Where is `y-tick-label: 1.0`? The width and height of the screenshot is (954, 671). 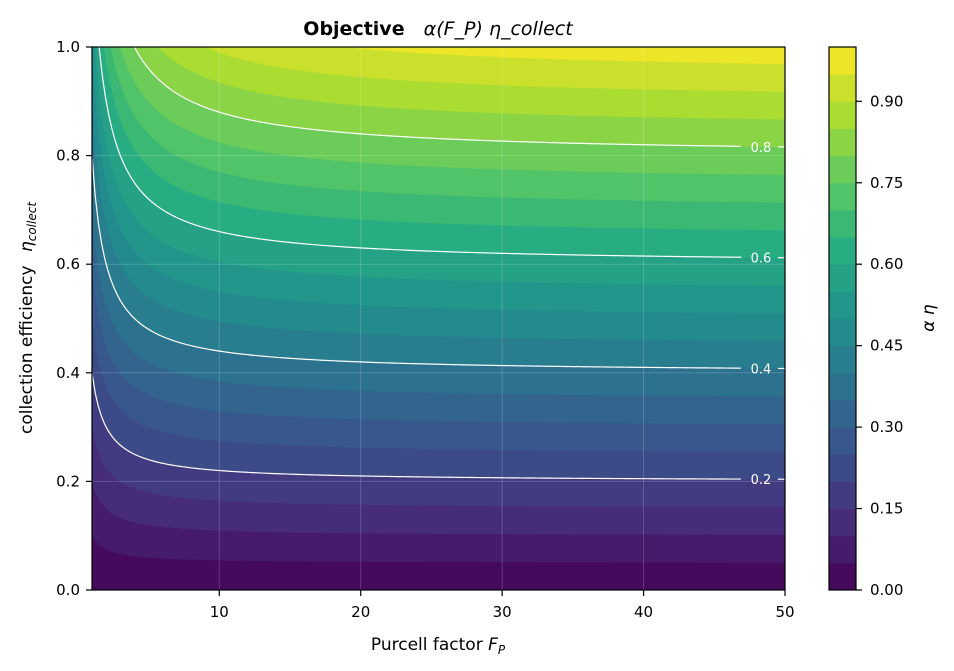
y-tick-label: 1.0 is located at coordinates (68, 47).